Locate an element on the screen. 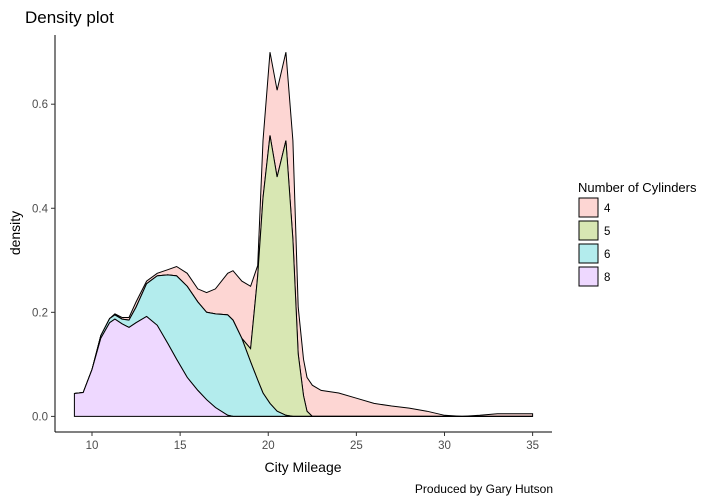 This screenshot has width=725, height=502. y-tick-label: 0.4 is located at coordinates (40, 209).